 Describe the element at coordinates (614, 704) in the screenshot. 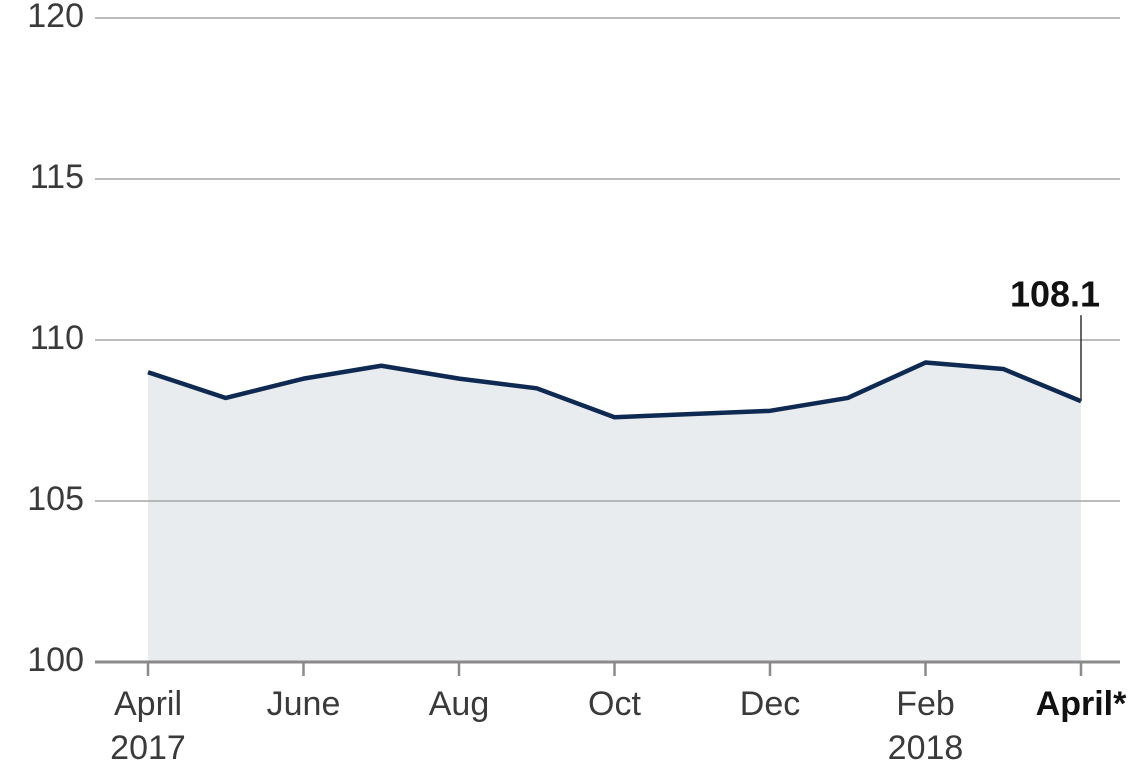

I see `x-tick-label: Oct` at that location.